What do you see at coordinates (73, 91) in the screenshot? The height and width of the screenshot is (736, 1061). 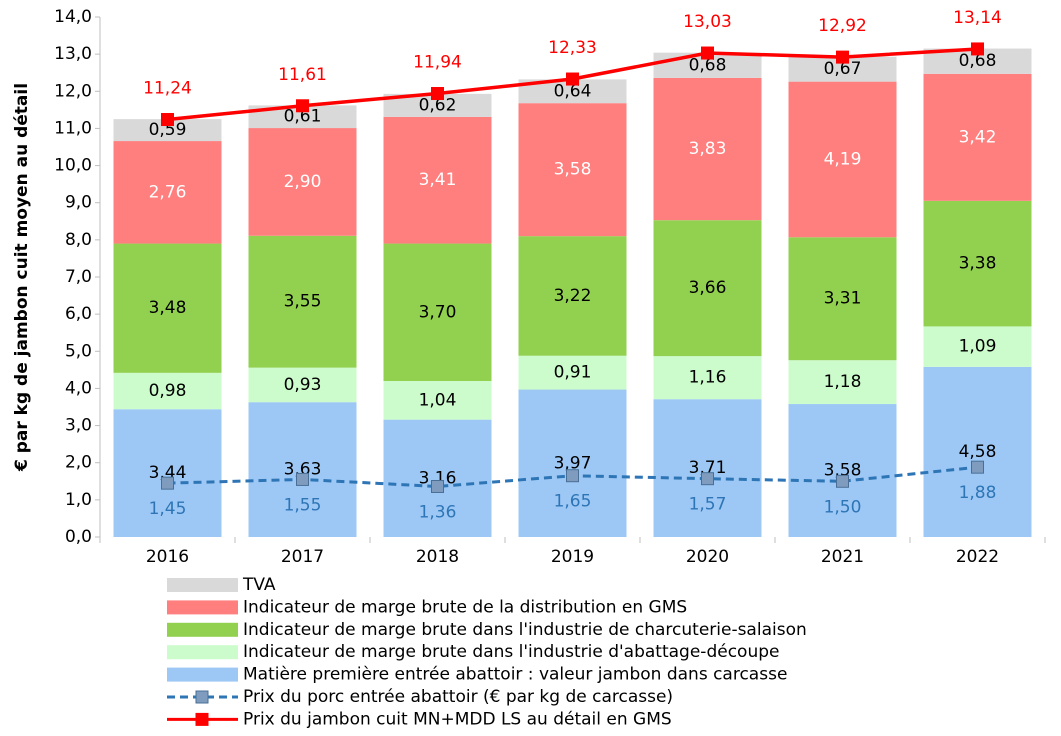 I see `y-tick-label: 12,0` at bounding box center [73, 91].